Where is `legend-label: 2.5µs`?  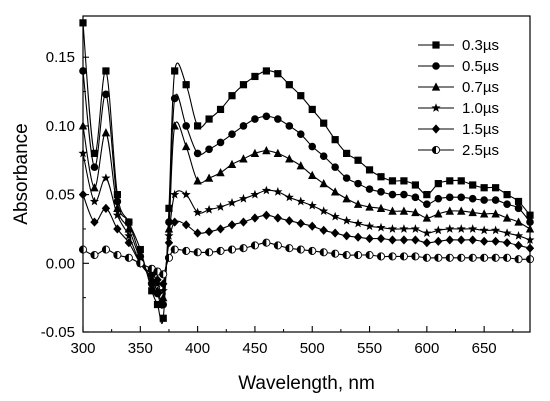 legend-label: 2.5µs is located at coordinates (480, 150).